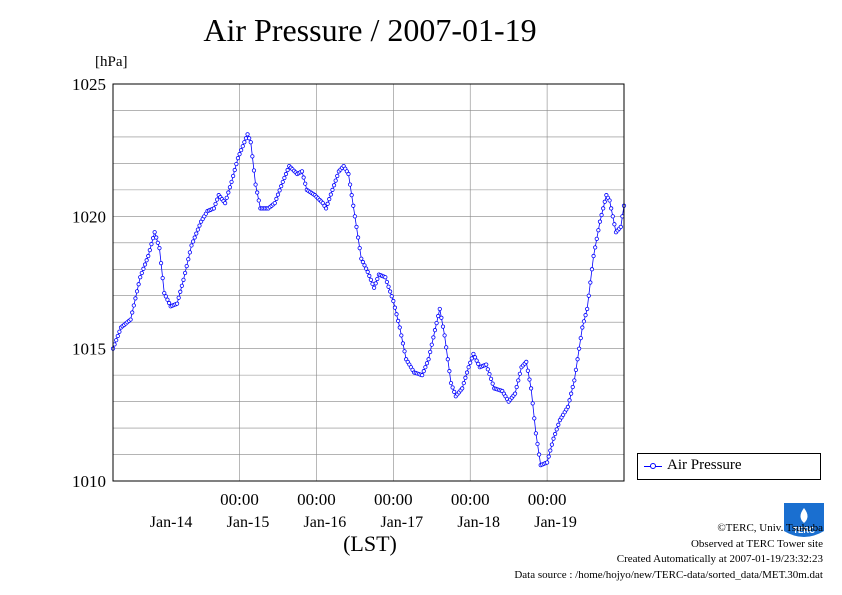  I want to click on x-date-label: Jan-15, so click(248, 522).